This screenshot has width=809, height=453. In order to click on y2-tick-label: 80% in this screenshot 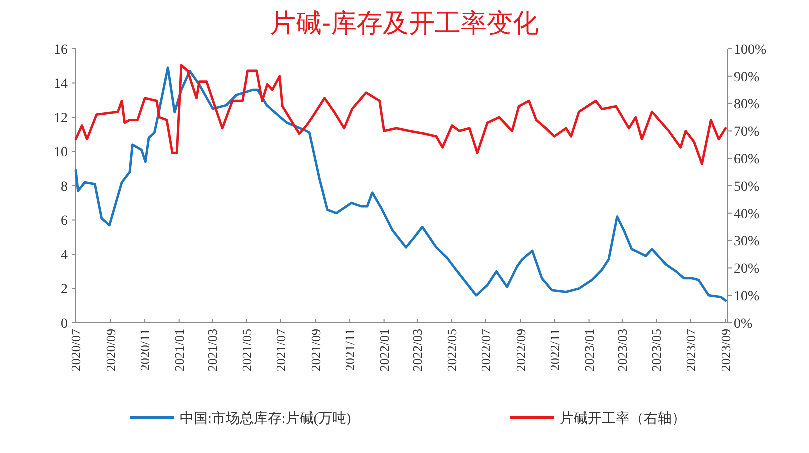, I will do `click(747, 105)`.